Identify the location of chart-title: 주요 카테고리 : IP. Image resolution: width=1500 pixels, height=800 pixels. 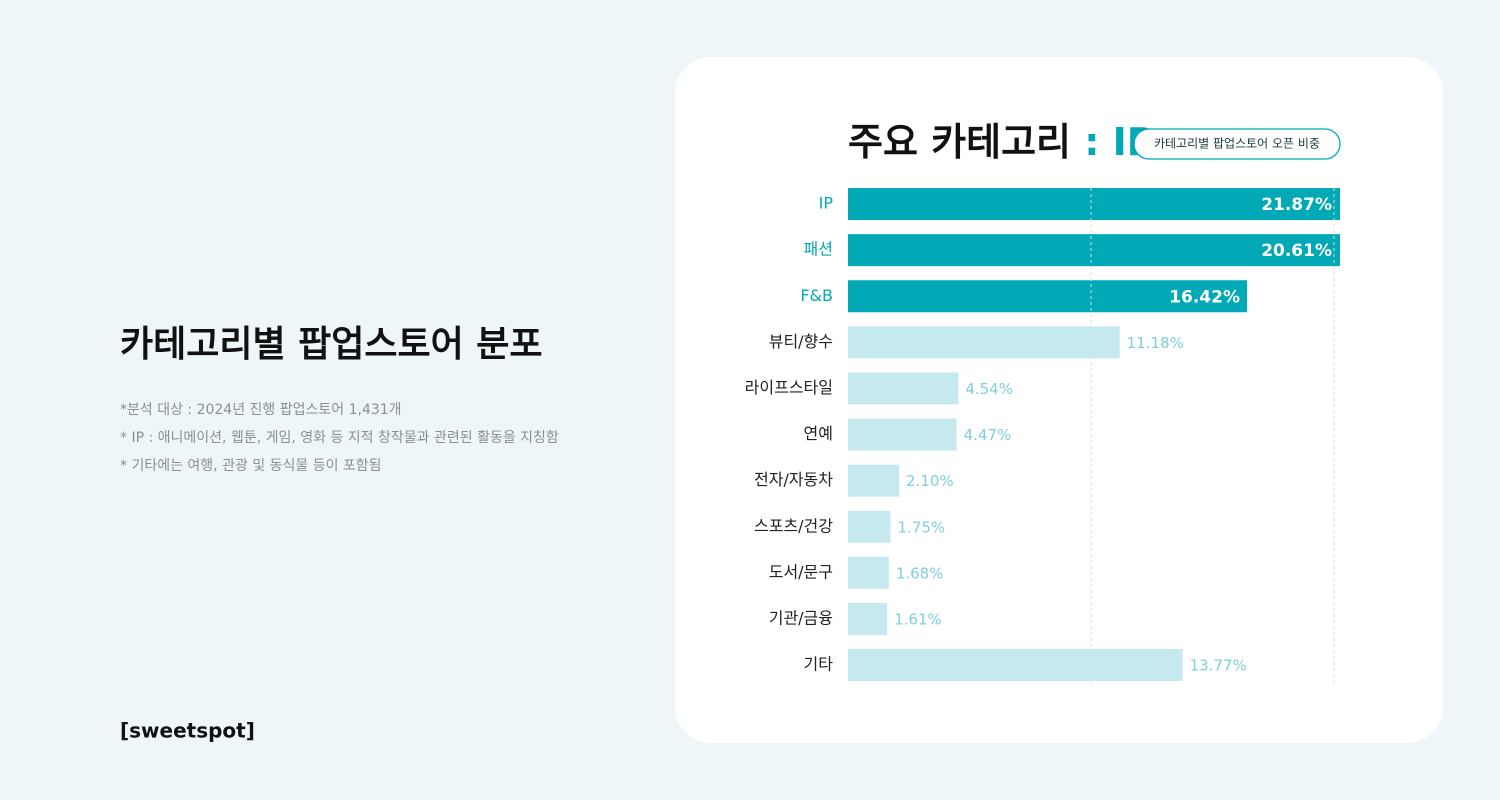
(1001, 142).